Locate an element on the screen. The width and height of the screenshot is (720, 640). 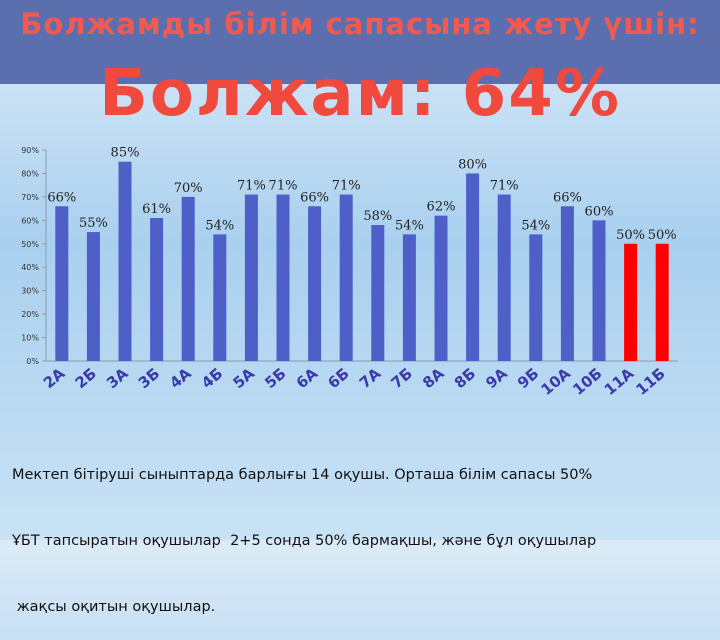
category-label: 7Б is located at coordinates (402, 378).